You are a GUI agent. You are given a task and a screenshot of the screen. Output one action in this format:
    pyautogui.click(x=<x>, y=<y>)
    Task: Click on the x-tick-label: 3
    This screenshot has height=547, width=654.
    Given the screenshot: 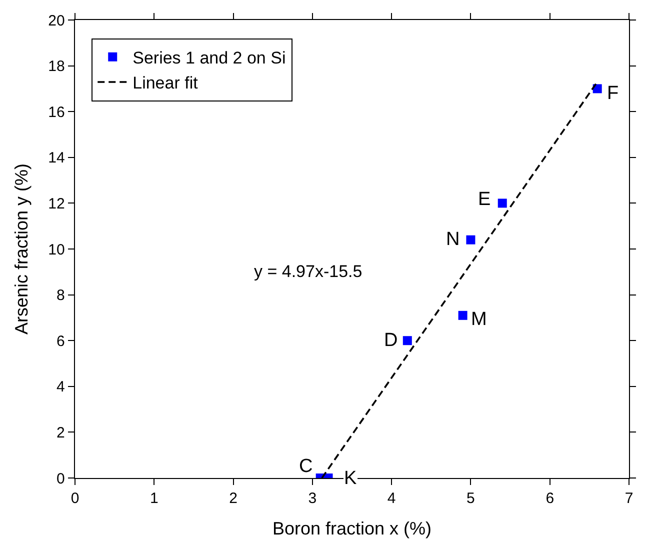 What is the action you would take?
    pyautogui.click(x=312, y=499)
    